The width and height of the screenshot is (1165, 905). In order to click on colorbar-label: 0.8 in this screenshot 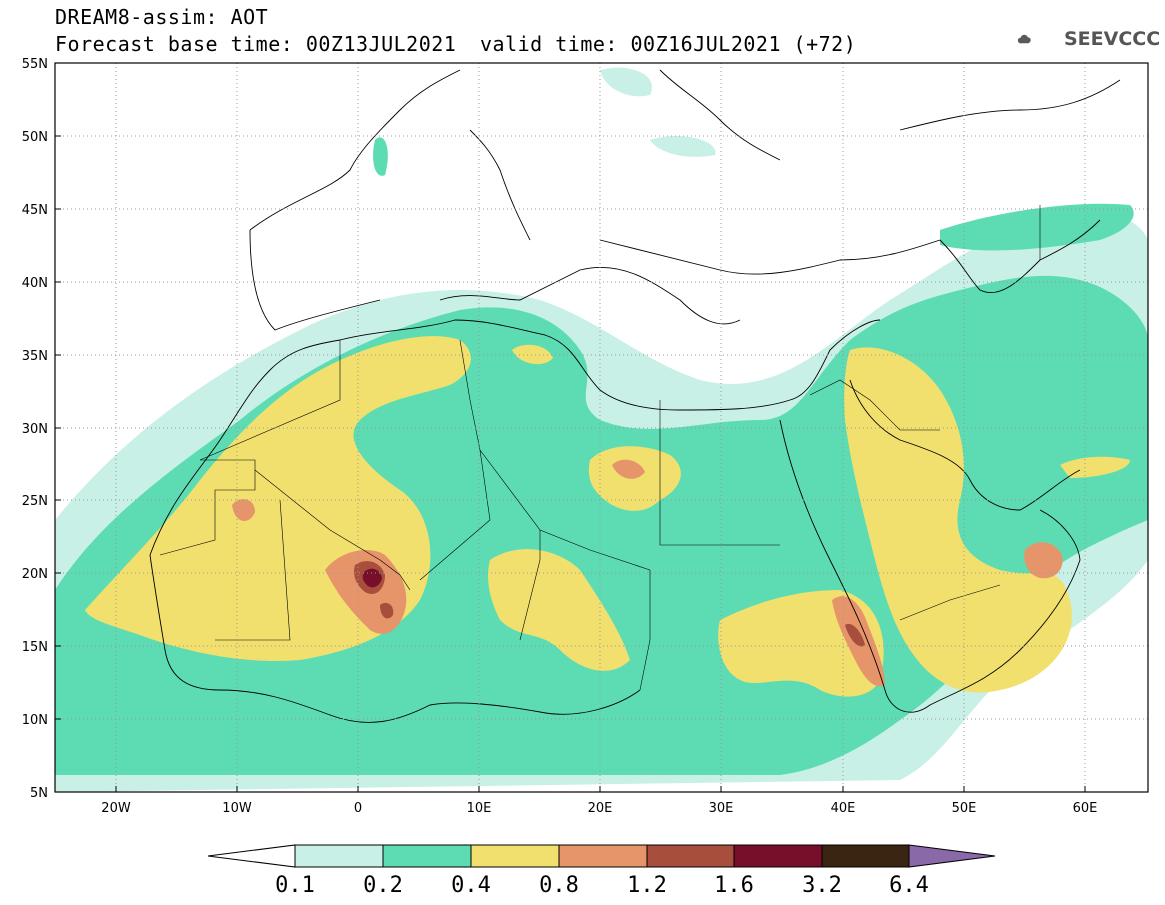, I will do `click(559, 885)`.